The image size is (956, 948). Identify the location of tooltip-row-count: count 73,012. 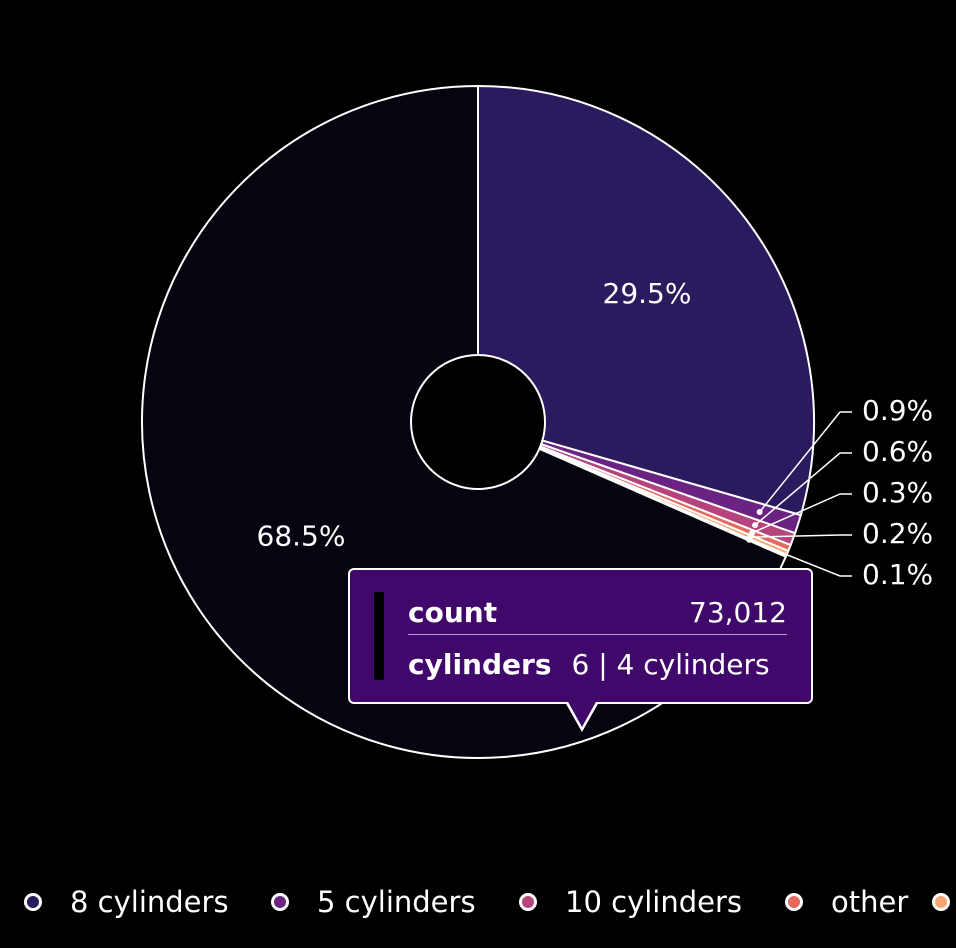
(597, 612).